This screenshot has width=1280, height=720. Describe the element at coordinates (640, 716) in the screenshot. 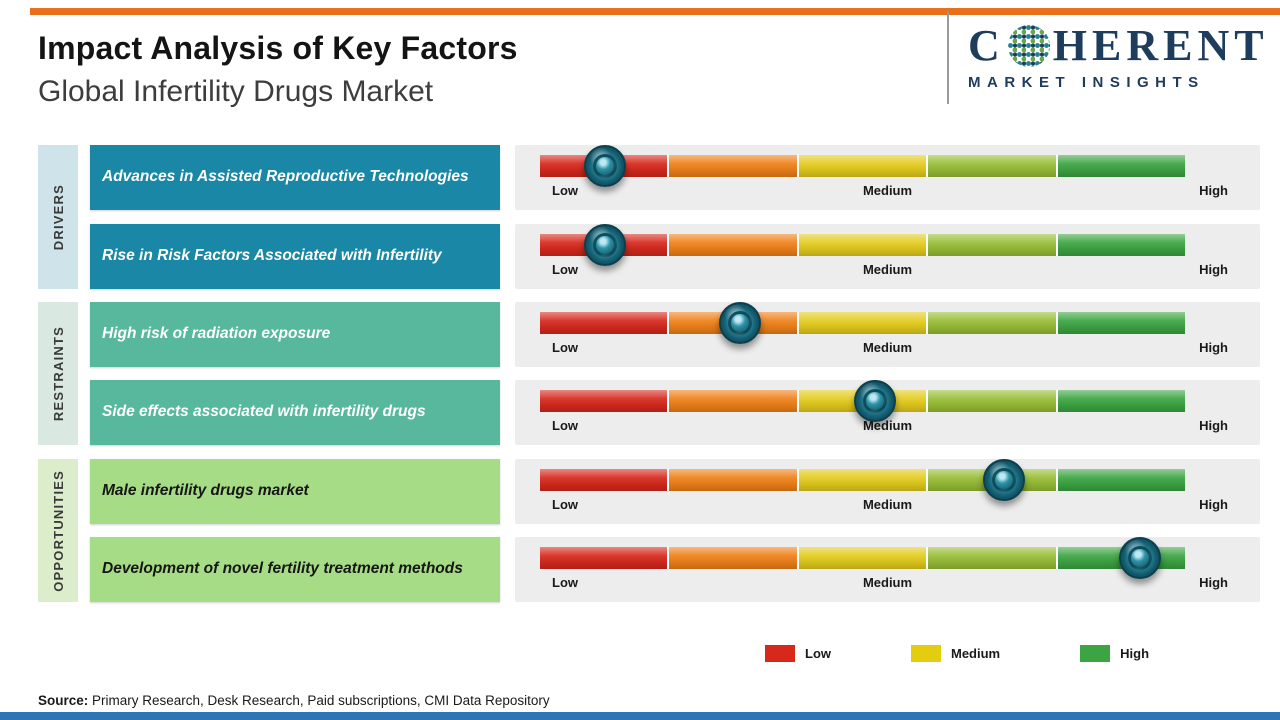

I see `bottom-accent-bar` at that location.